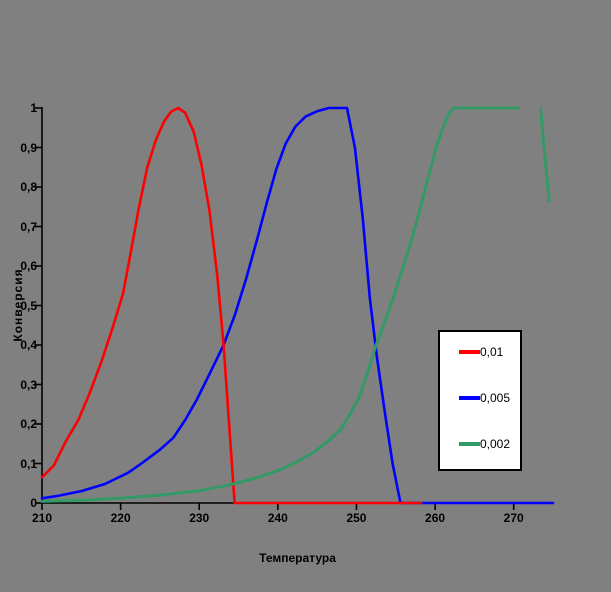 The height and width of the screenshot is (592, 611). Describe the element at coordinates (28, 187) in the screenshot. I see `y-tick-label: 0,8` at that location.